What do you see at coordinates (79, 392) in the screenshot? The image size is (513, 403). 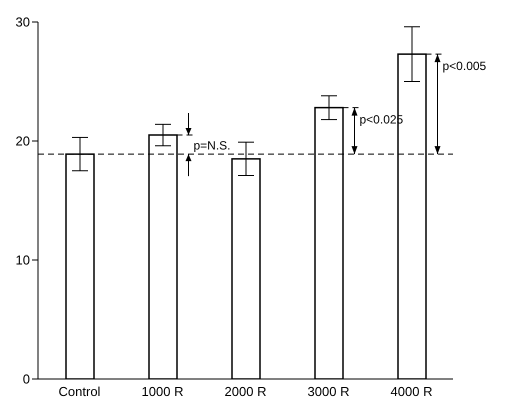 I see `x-tick-label: Control` at bounding box center [79, 392].